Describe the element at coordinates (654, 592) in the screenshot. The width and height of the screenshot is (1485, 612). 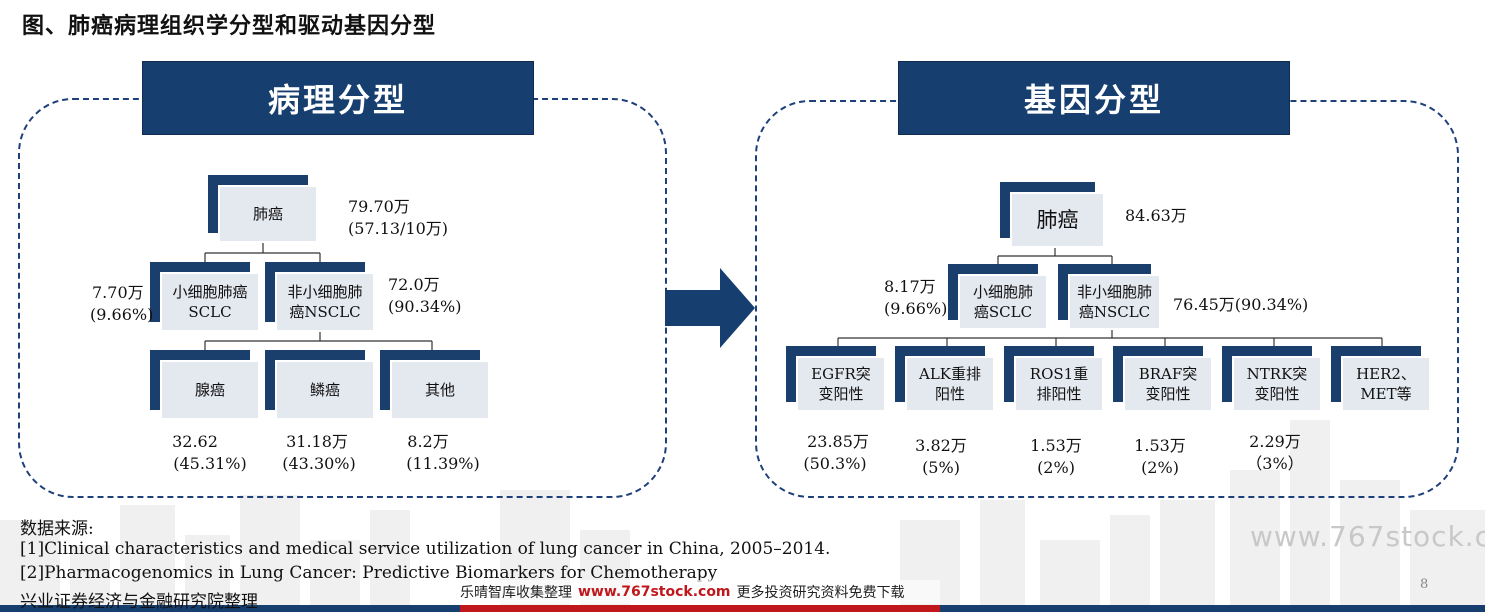
I see `banner-link: www.767stock.com` at that location.